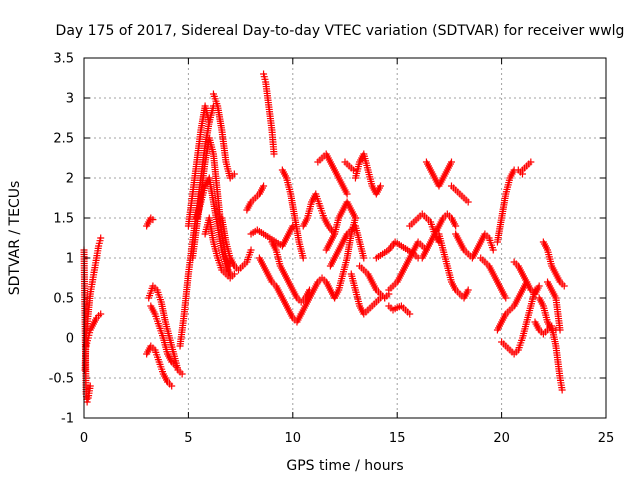  Describe the element at coordinates (344, 466) in the screenshot. I see `x-axis-title: GPS time / hours` at that location.